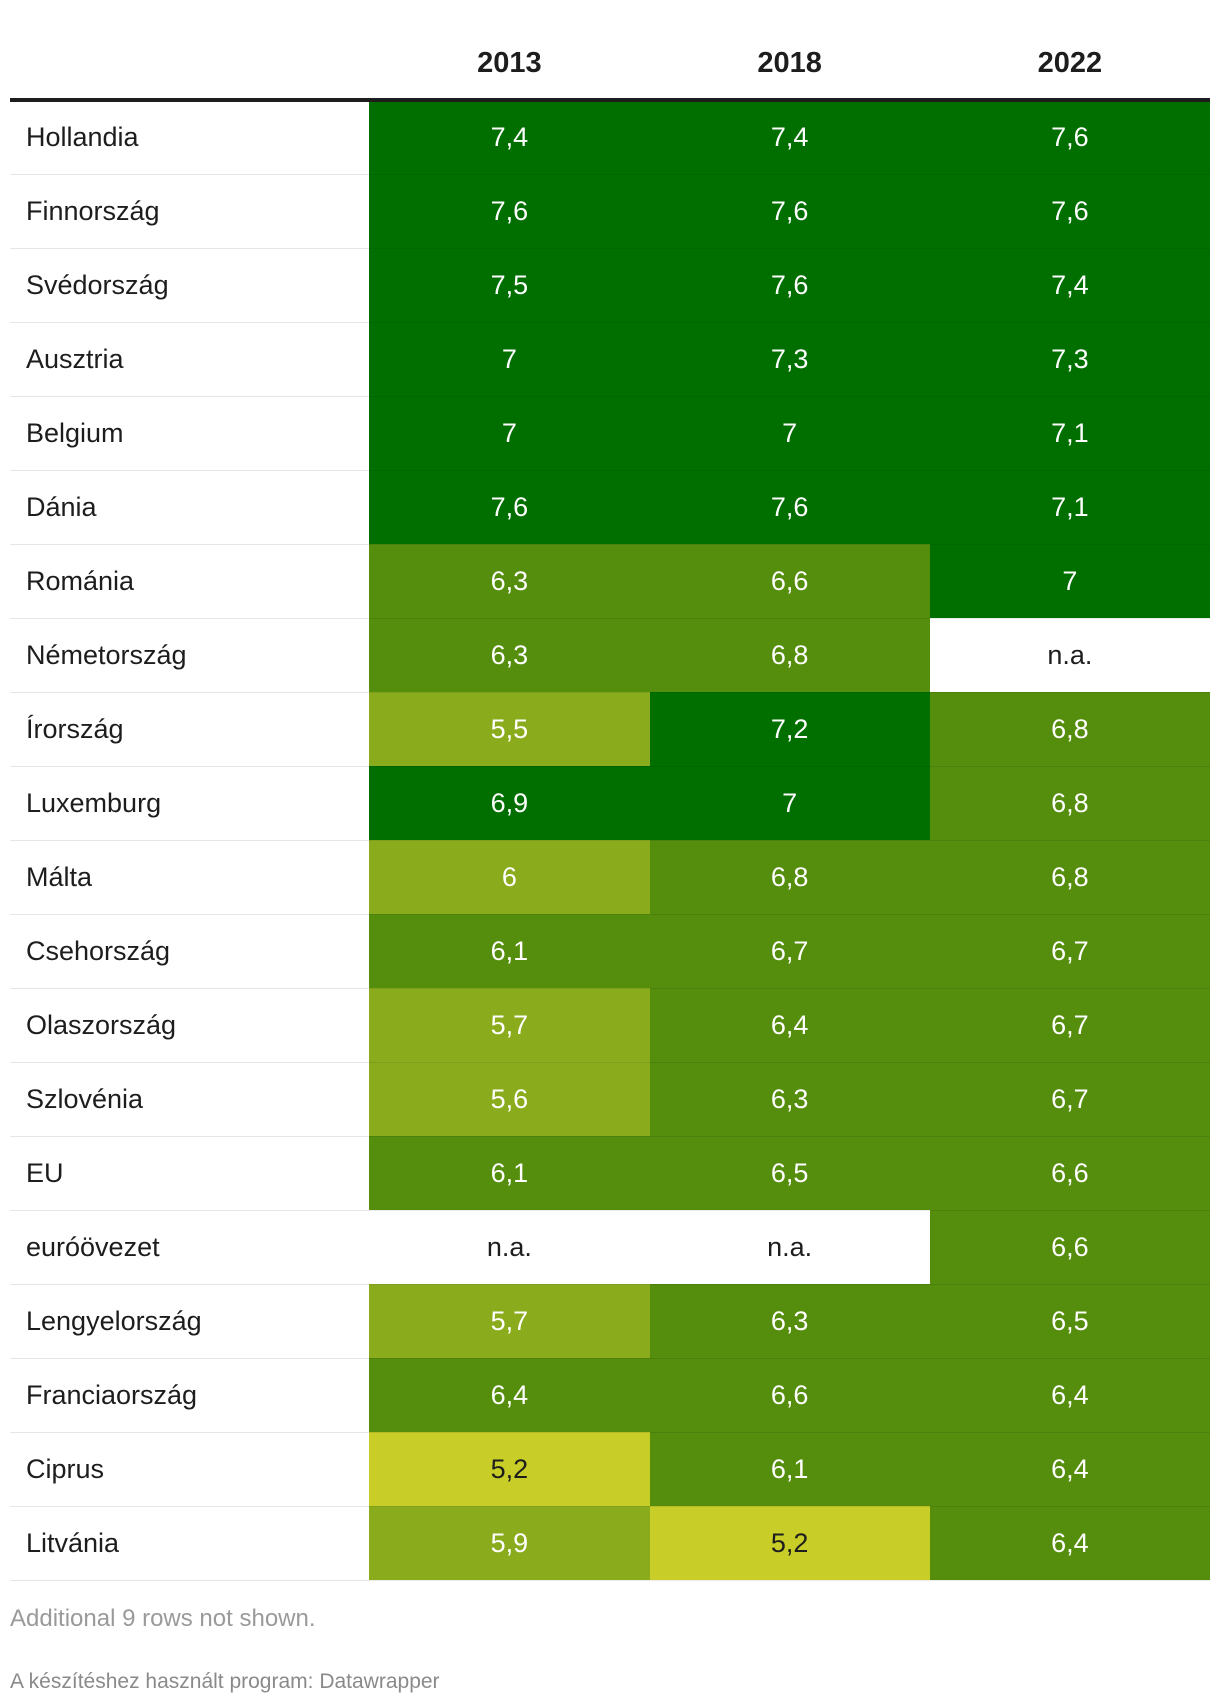  I want to click on heatmap-cell: 6, so click(509, 877).